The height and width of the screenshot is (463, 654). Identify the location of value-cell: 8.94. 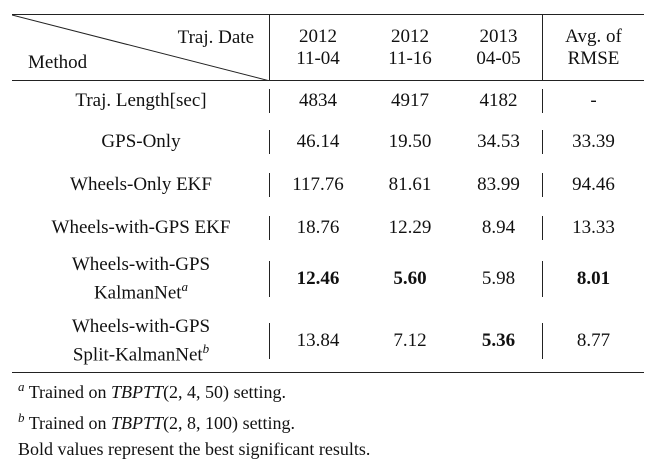
(498, 228).